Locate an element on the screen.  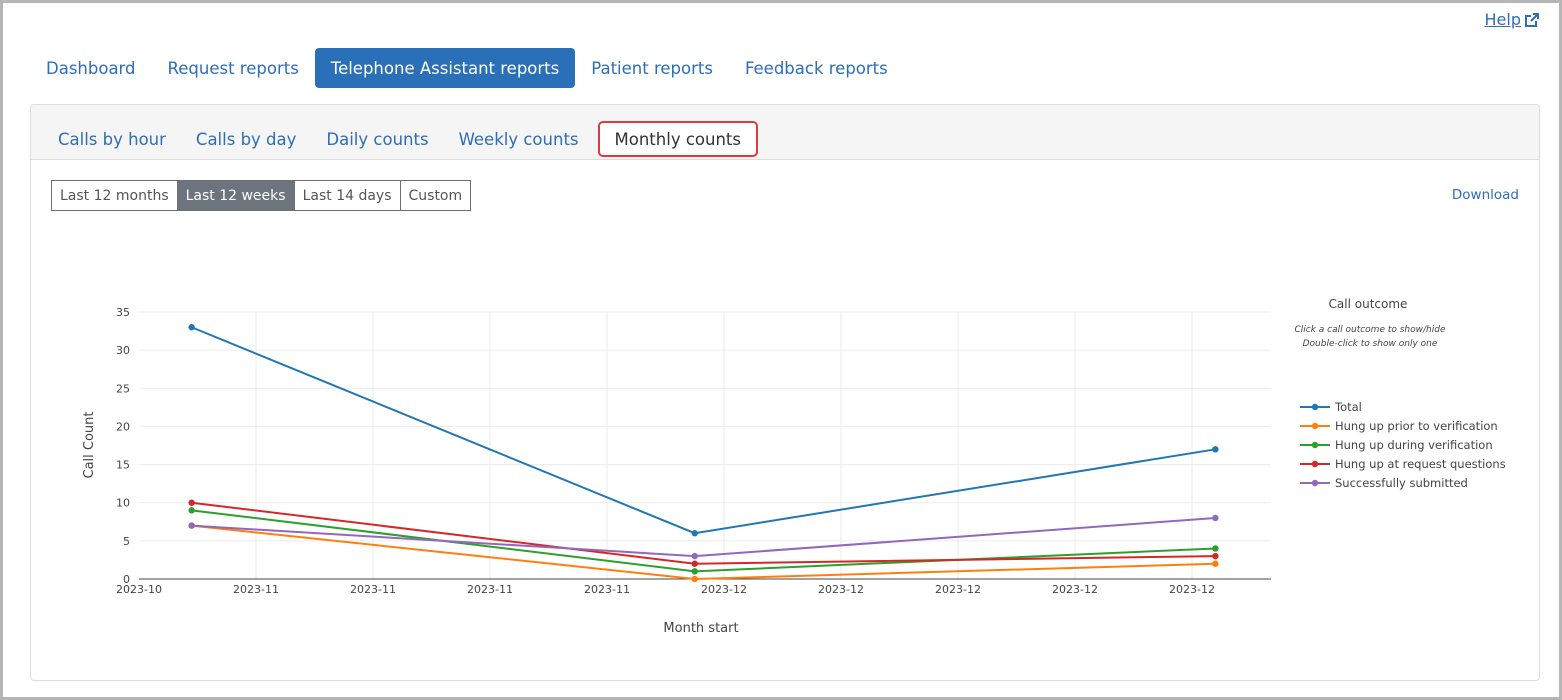
legend-item: Successfully submitted is located at coordinates (1384, 483).